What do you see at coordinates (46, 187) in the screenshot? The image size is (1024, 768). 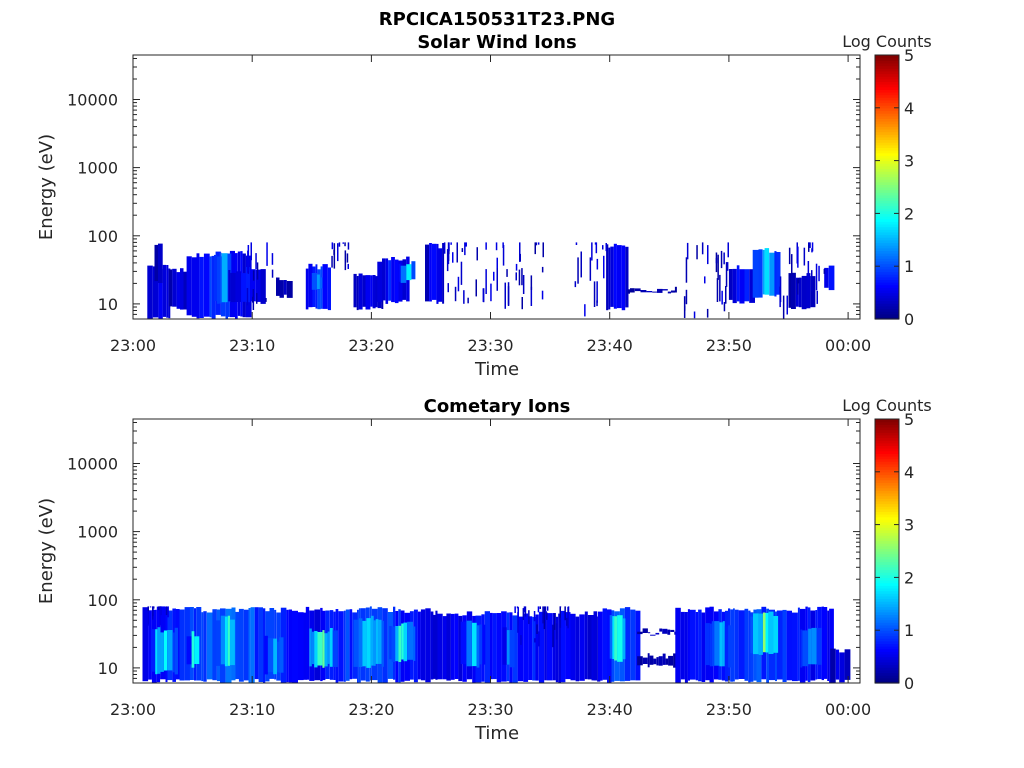 I see `y-axis-label-solar-wind: Energy (eV)` at bounding box center [46, 187].